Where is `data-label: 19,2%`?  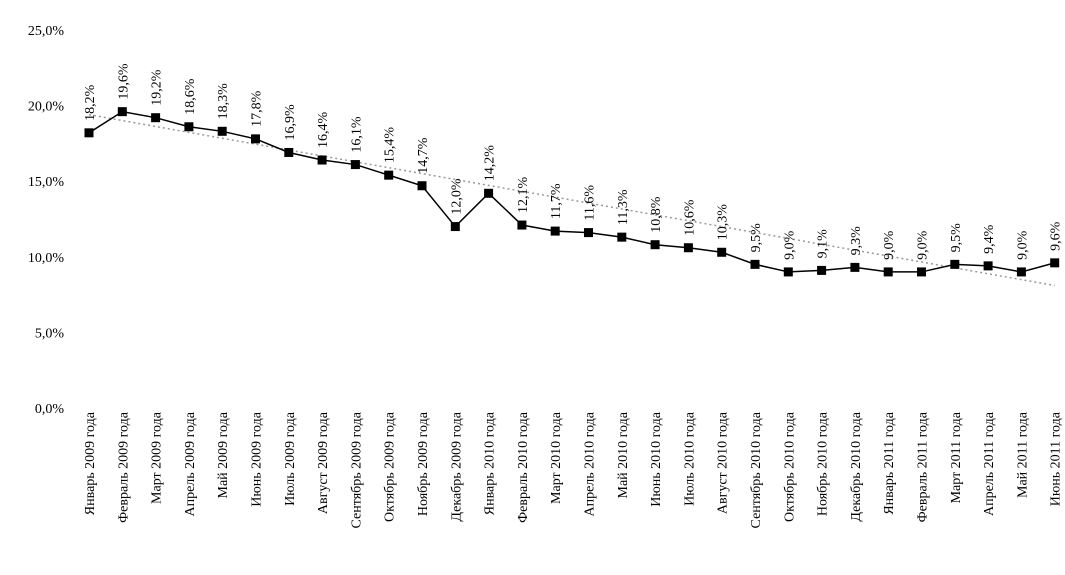 data-label: 19,2% is located at coordinates (157, 87).